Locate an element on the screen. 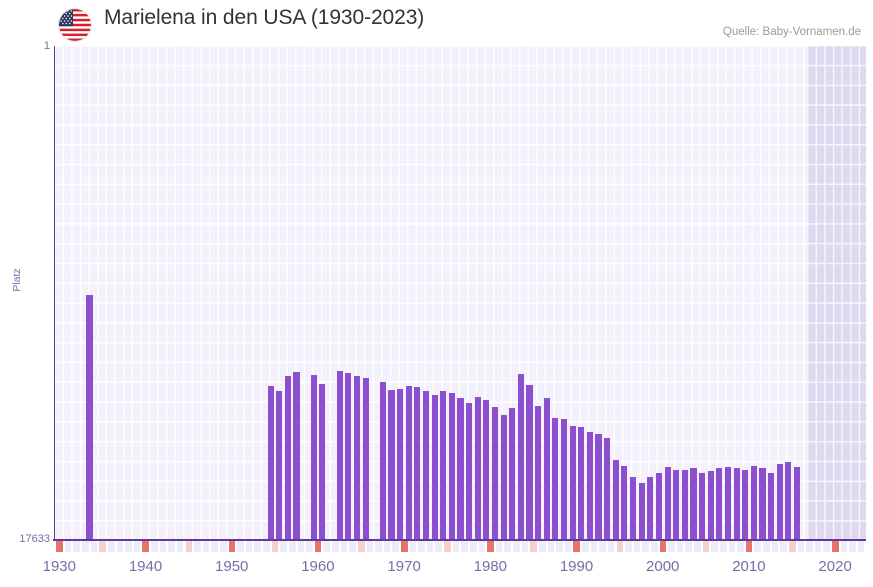  x-tick-1980 is located at coordinates (490, 546).